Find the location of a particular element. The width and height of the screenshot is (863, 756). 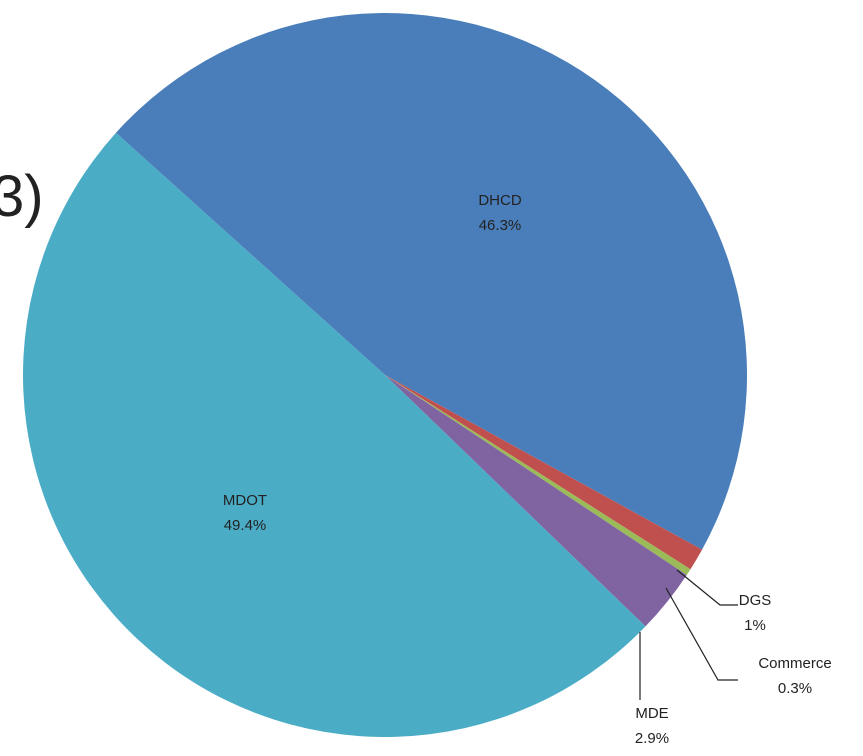

pie-slice-dgs is located at coordinates (544, 472).